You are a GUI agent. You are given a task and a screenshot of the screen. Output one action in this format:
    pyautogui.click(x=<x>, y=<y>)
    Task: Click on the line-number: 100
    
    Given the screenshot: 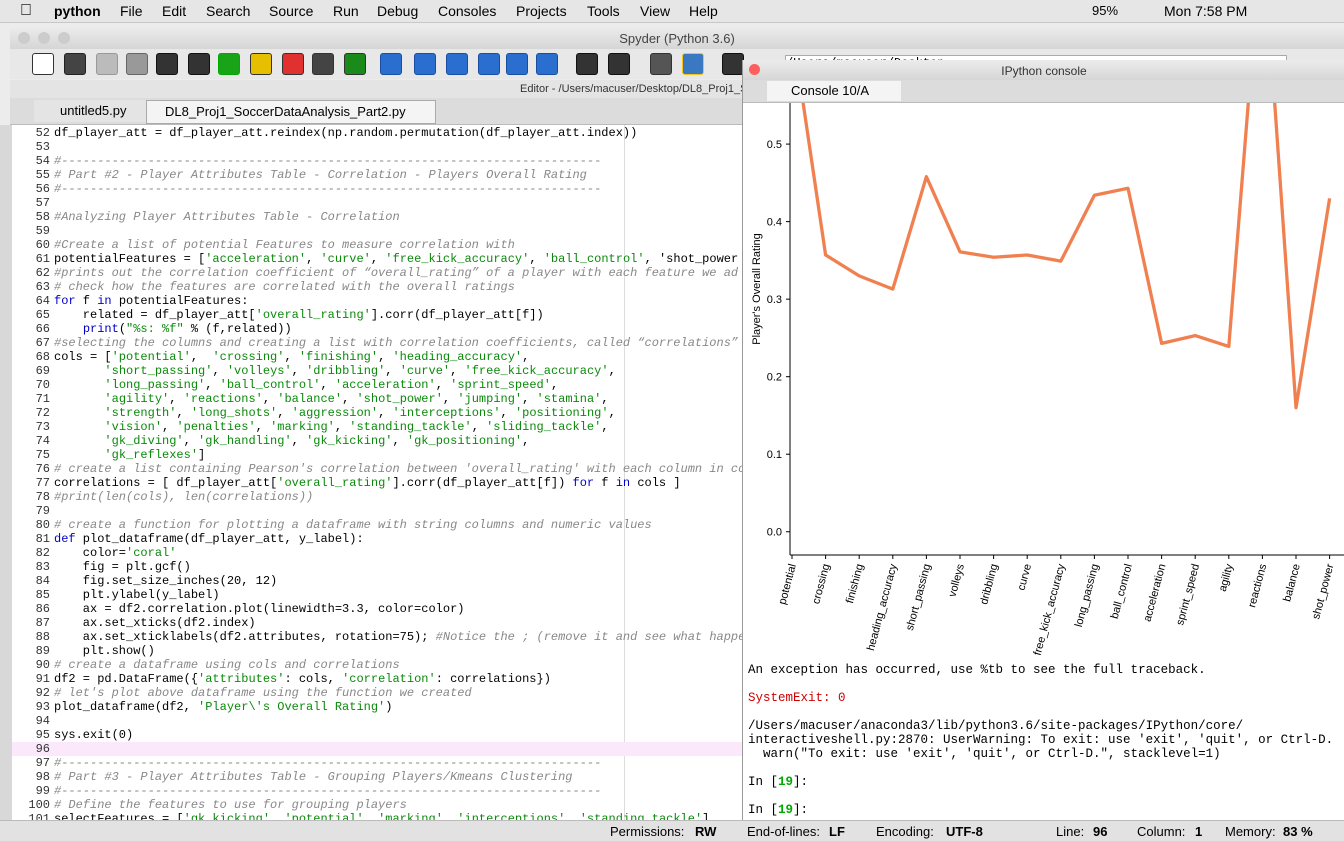 What is the action you would take?
    pyautogui.click(x=39, y=805)
    